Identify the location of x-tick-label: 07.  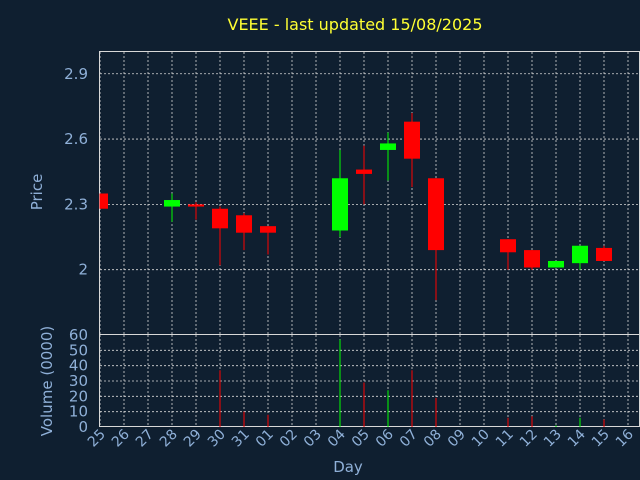
(409, 439).